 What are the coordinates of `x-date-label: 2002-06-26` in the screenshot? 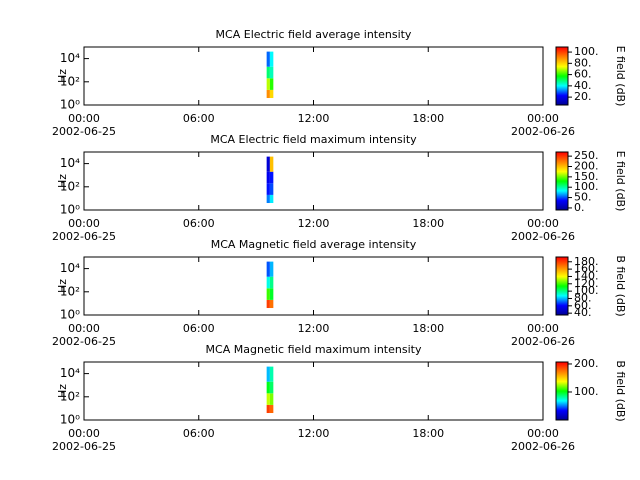 It's located at (543, 446).